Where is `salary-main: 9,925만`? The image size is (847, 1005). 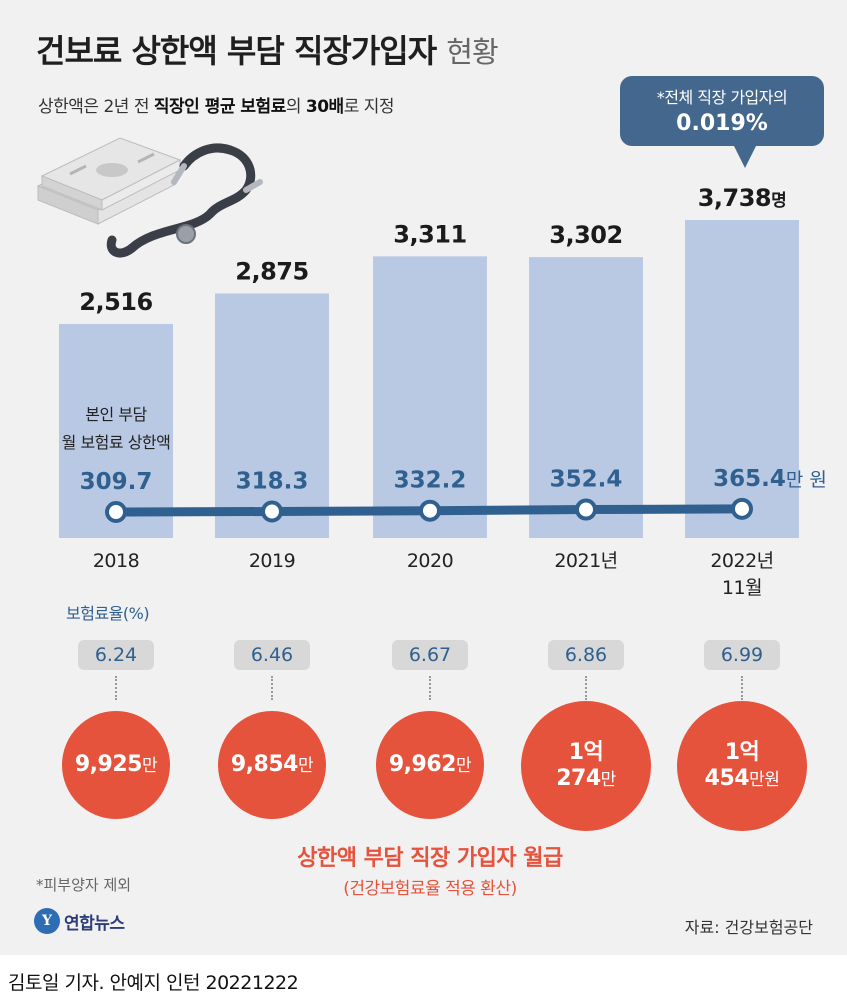 salary-main: 9,925만 is located at coordinates (116, 764).